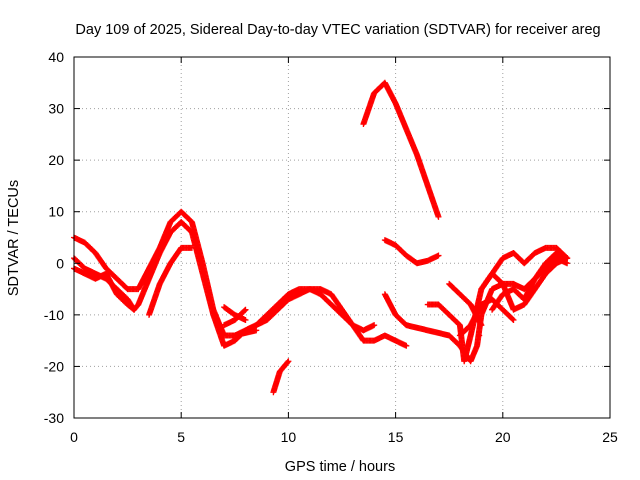 This screenshot has height=480, width=640. I want to click on x-tick-label: 20, so click(503, 437).